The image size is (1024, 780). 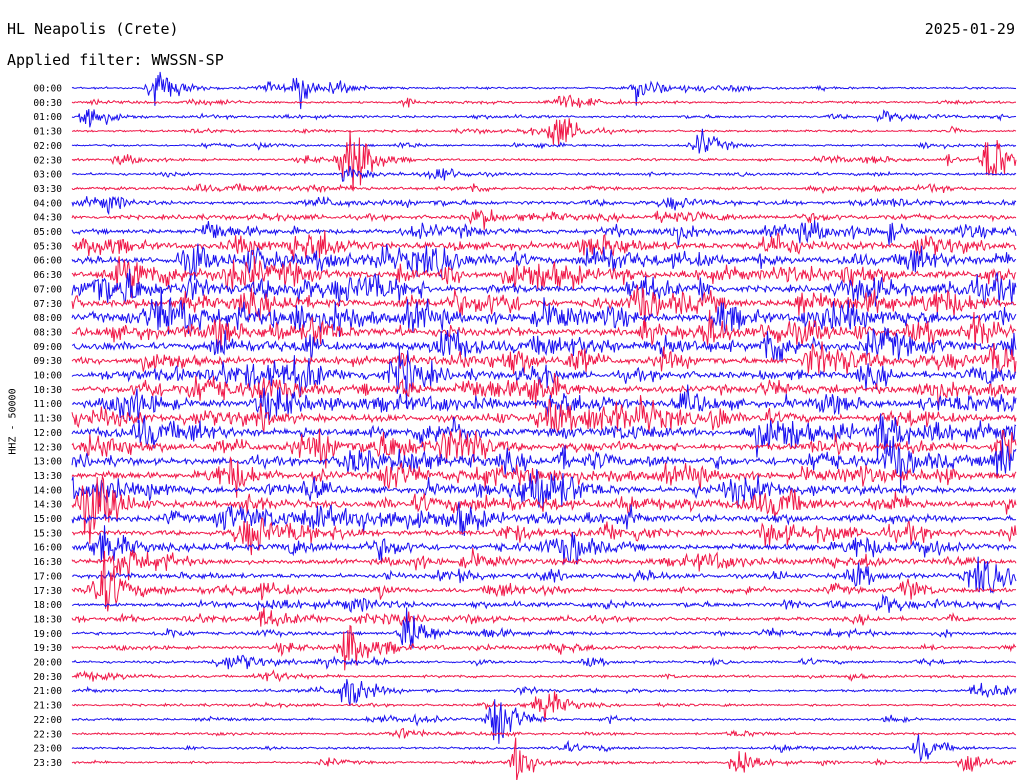 I want to click on station-title: HL Neapolis (Crete), so click(x=93, y=29).